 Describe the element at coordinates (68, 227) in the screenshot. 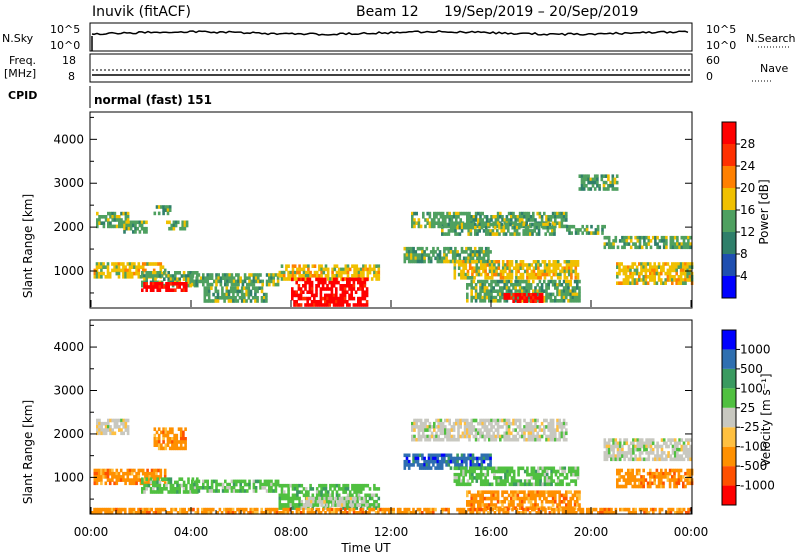

I see `y-tick-label: 2000` at that location.